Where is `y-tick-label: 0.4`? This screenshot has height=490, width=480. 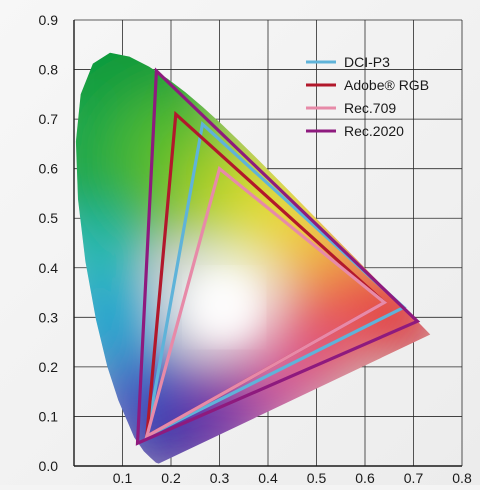 y-tick-label: 0.4 is located at coordinates (49, 268).